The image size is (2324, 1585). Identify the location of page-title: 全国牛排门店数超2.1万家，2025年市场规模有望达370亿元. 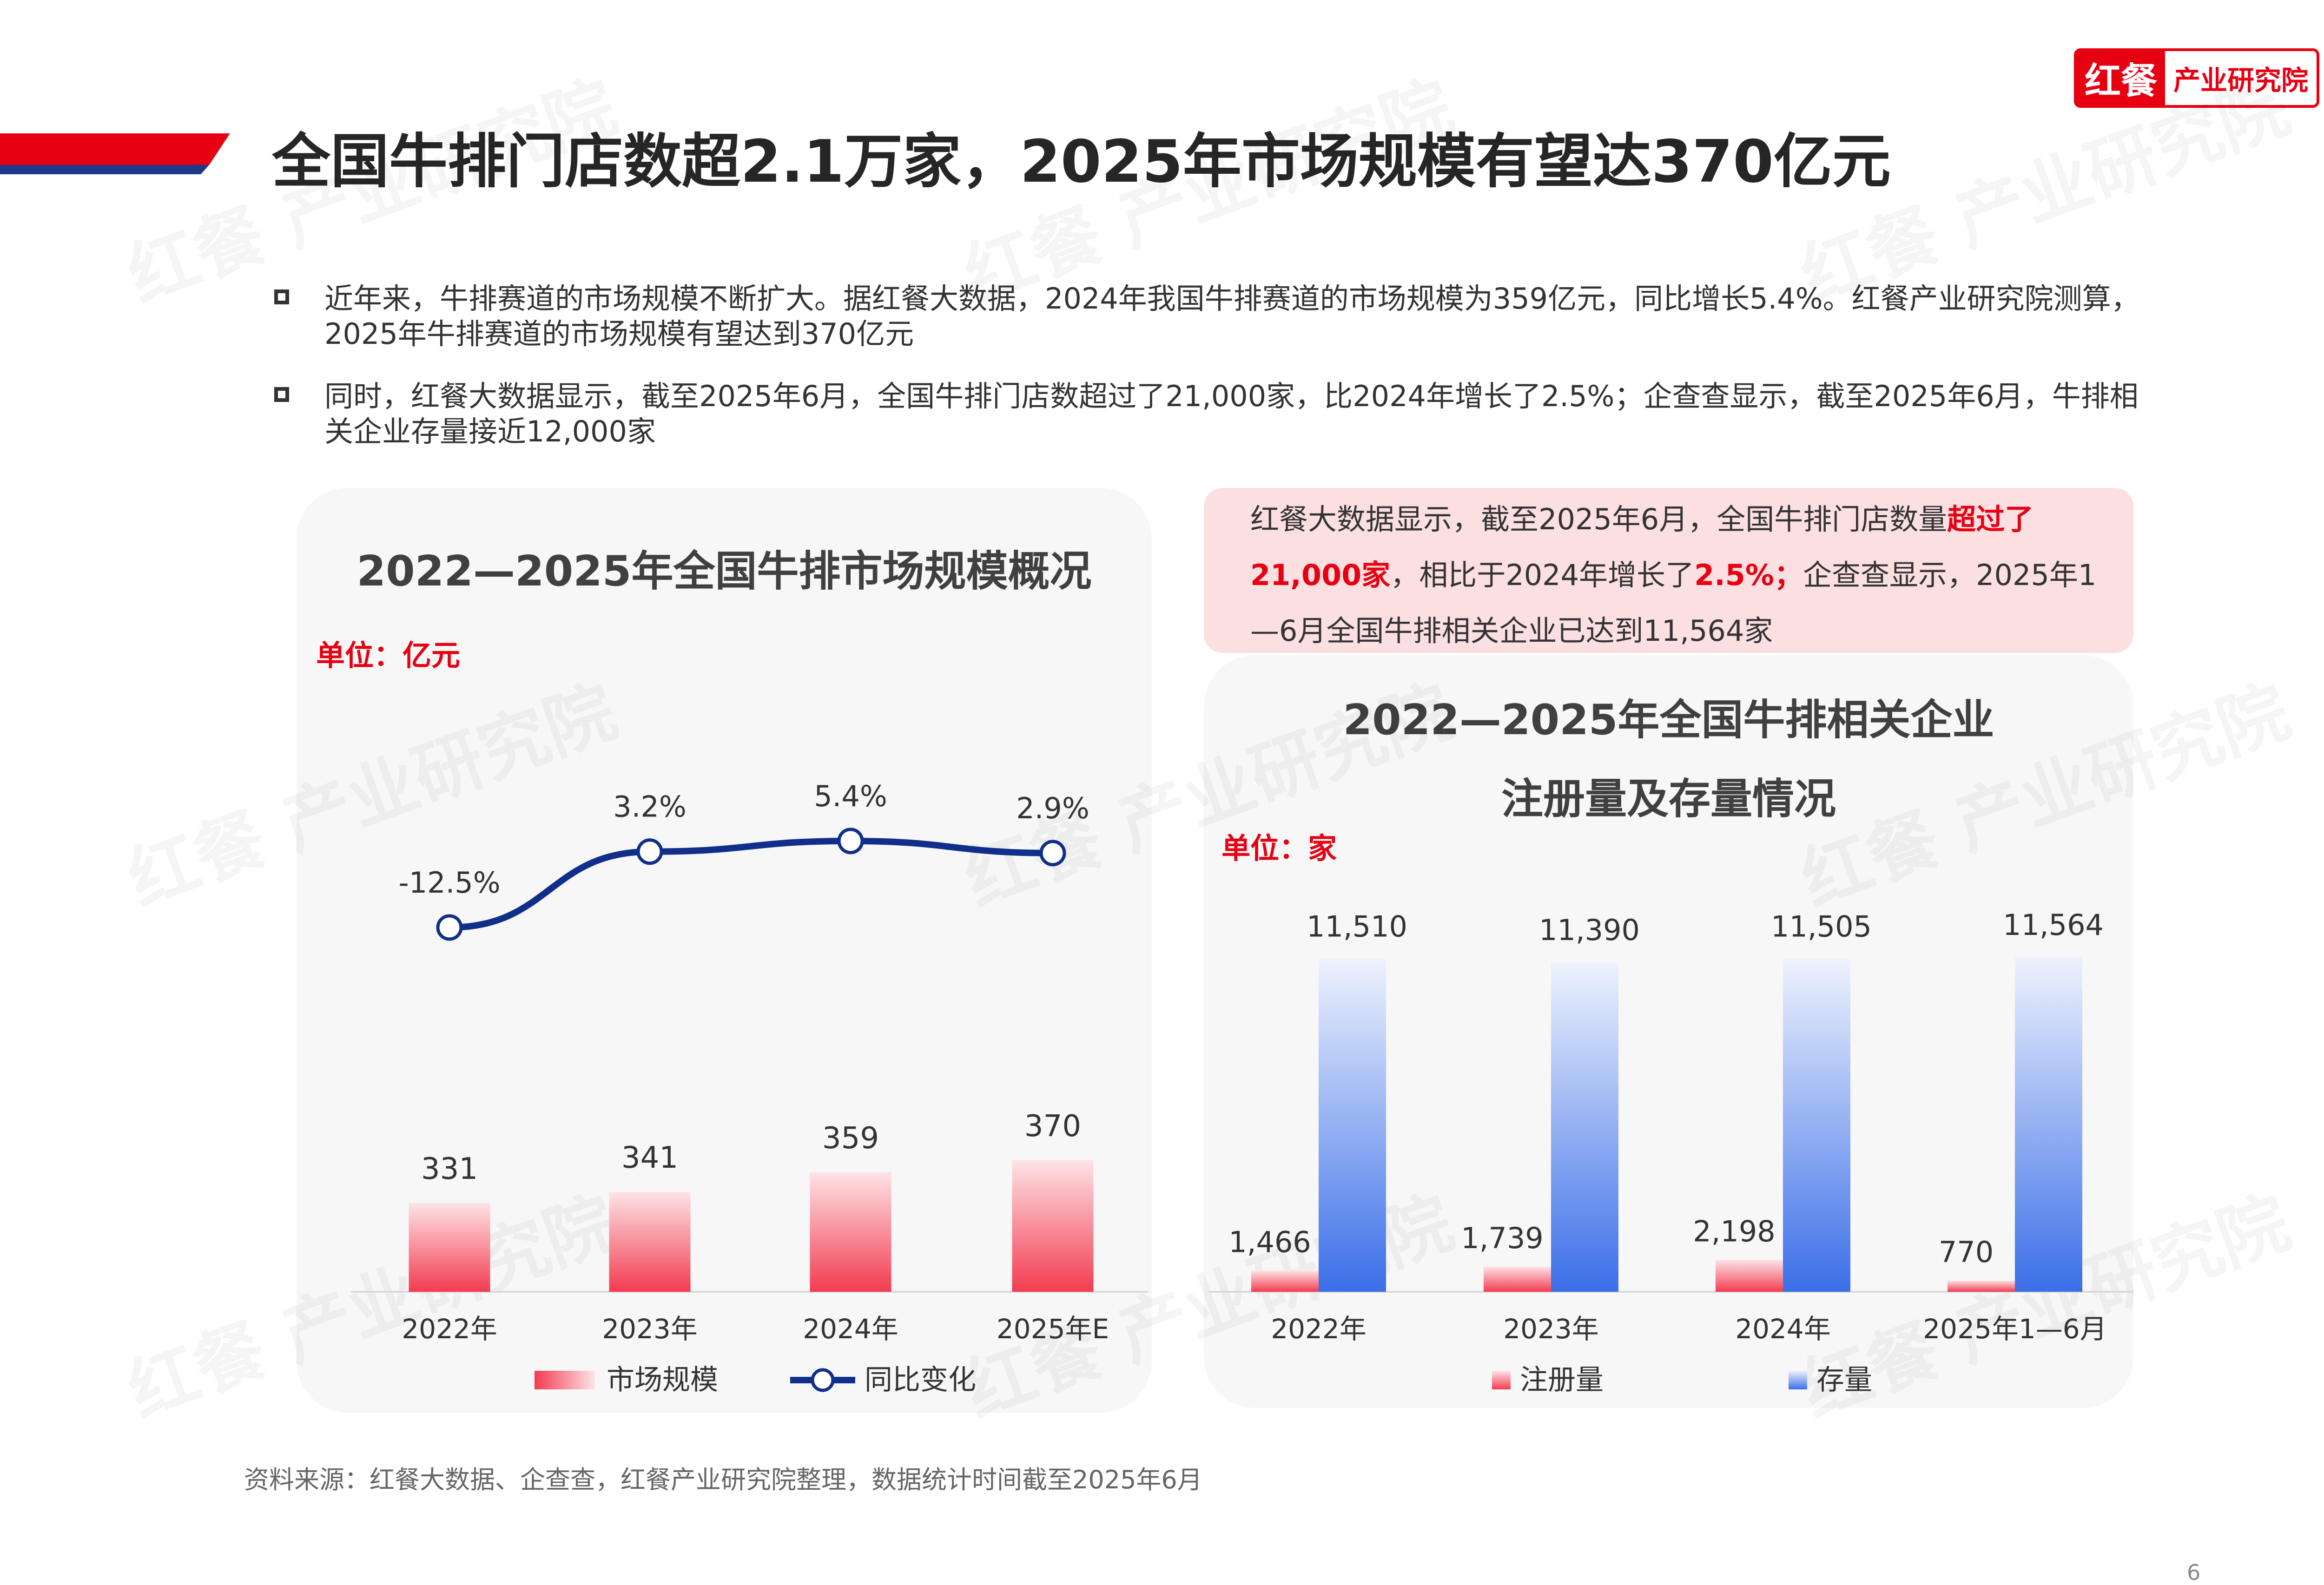
(1081, 161).